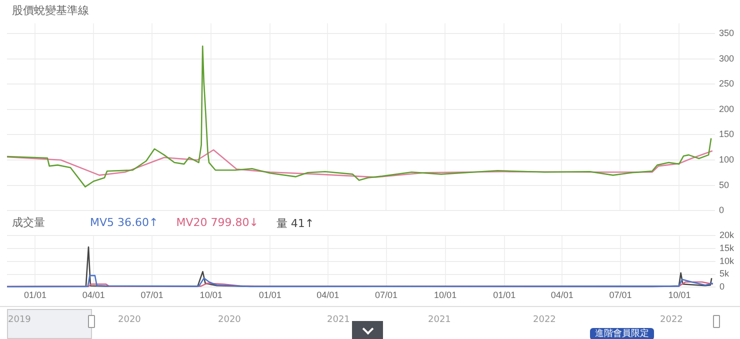 This screenshot has height=339, width=740. What do you see at coordinates (28, 222) in the screenshot?
I see `chart-title: 成交量` at bounding box center [28, 222].